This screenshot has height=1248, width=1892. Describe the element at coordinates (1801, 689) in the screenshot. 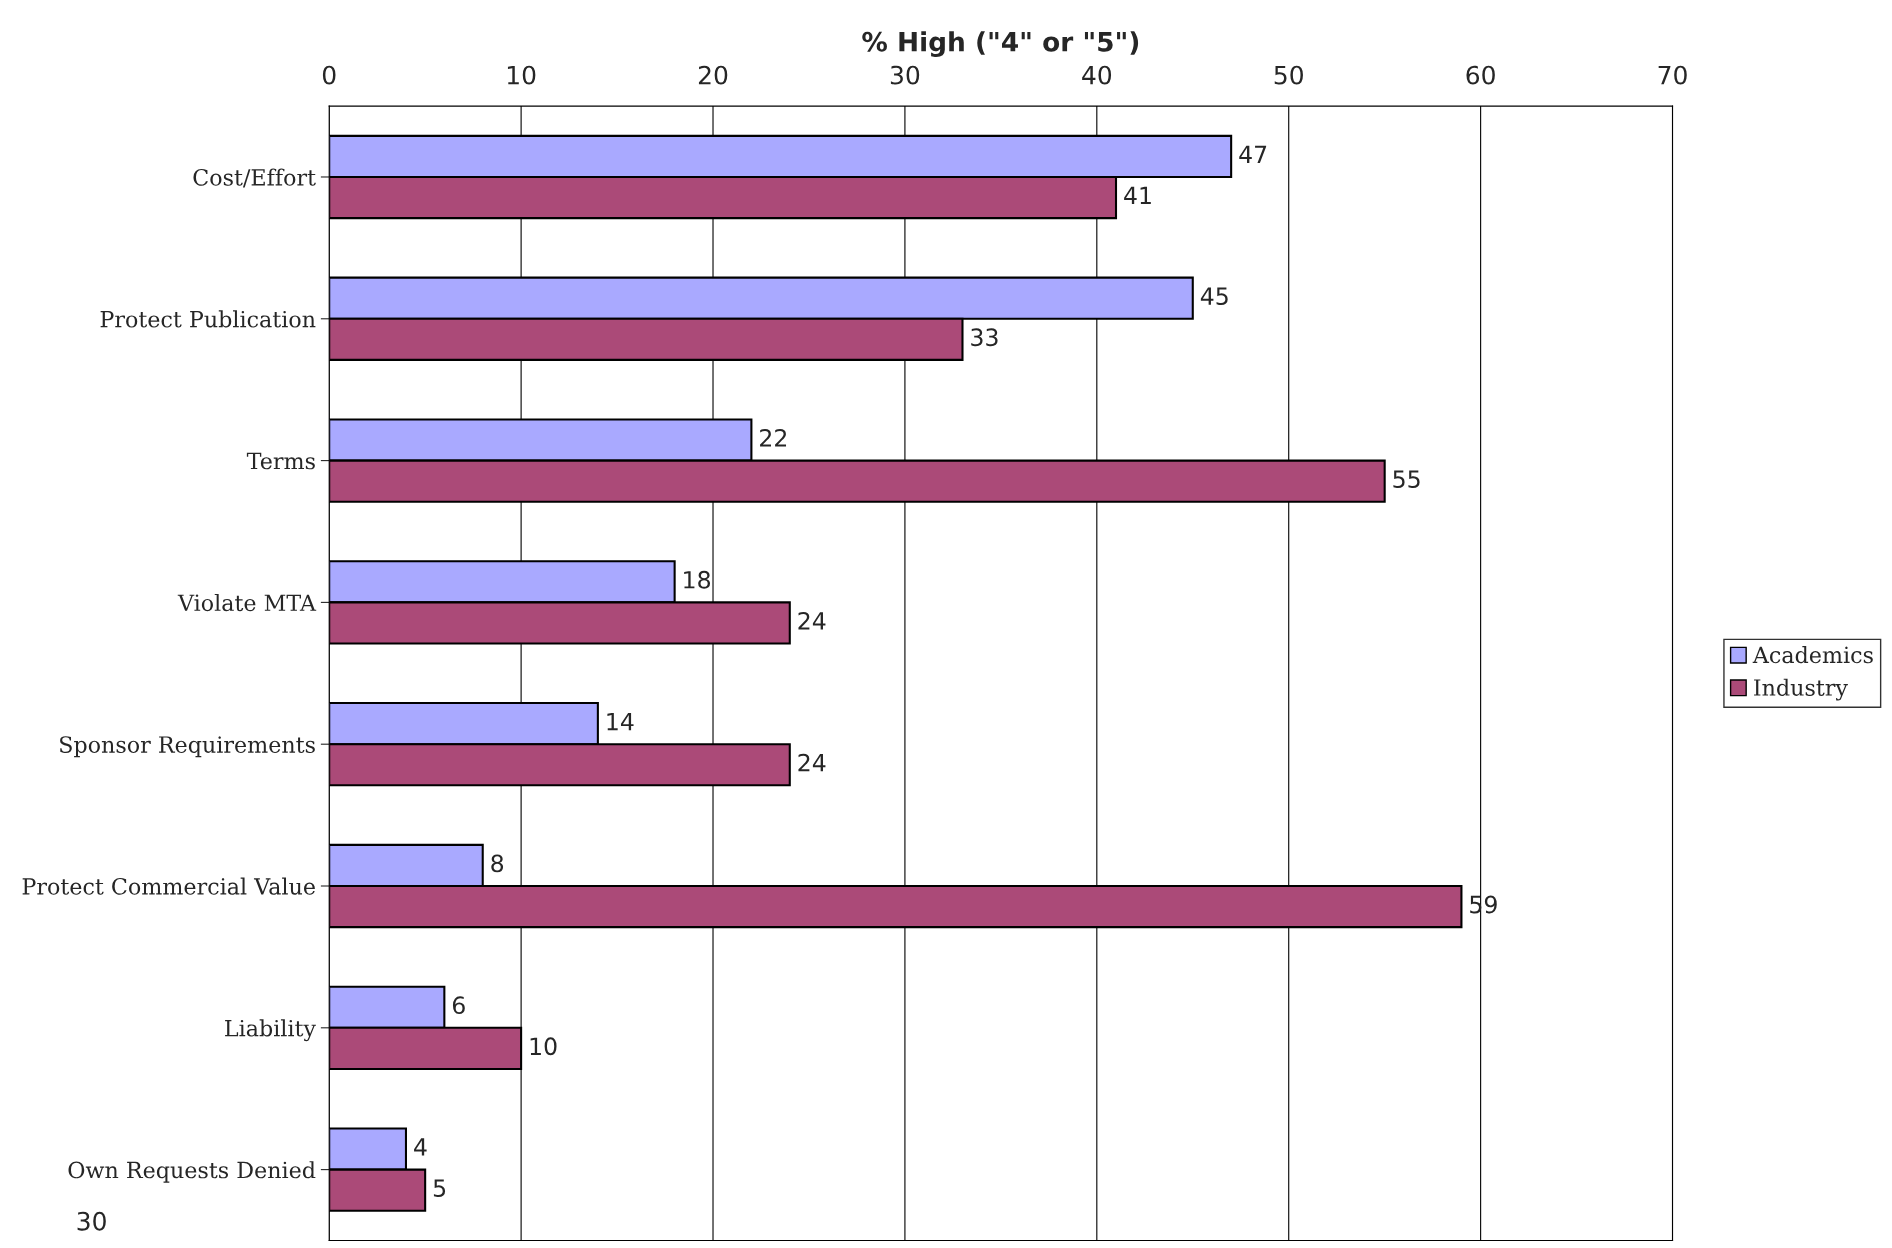

I see `legend-label: Industry` at that location.